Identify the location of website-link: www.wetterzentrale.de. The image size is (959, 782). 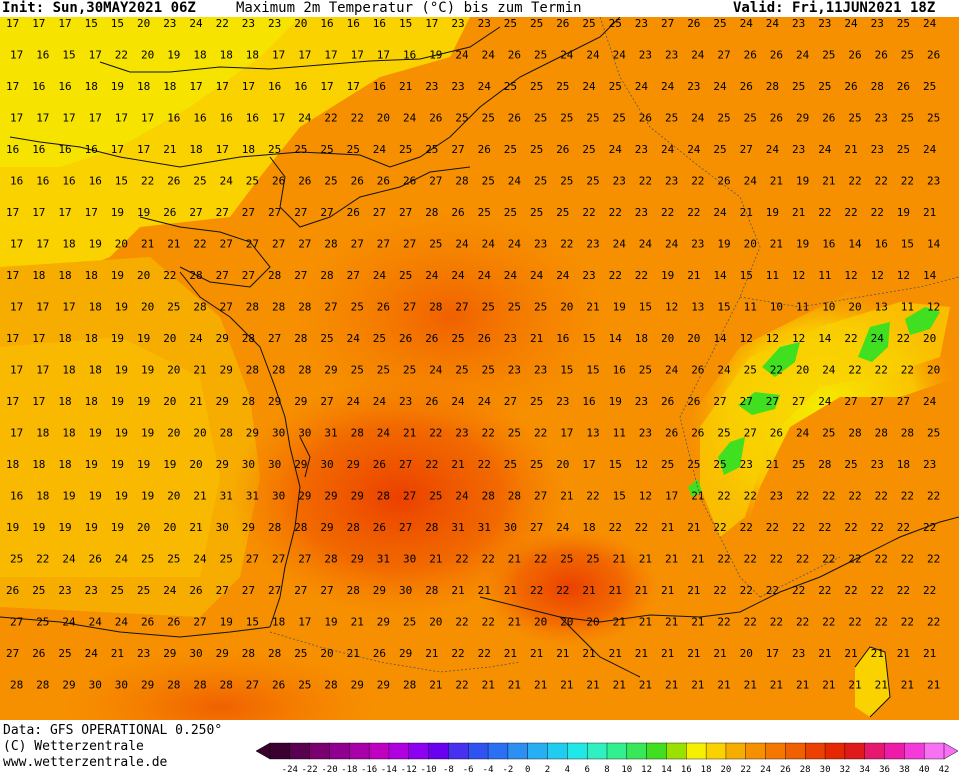
(85, 762).